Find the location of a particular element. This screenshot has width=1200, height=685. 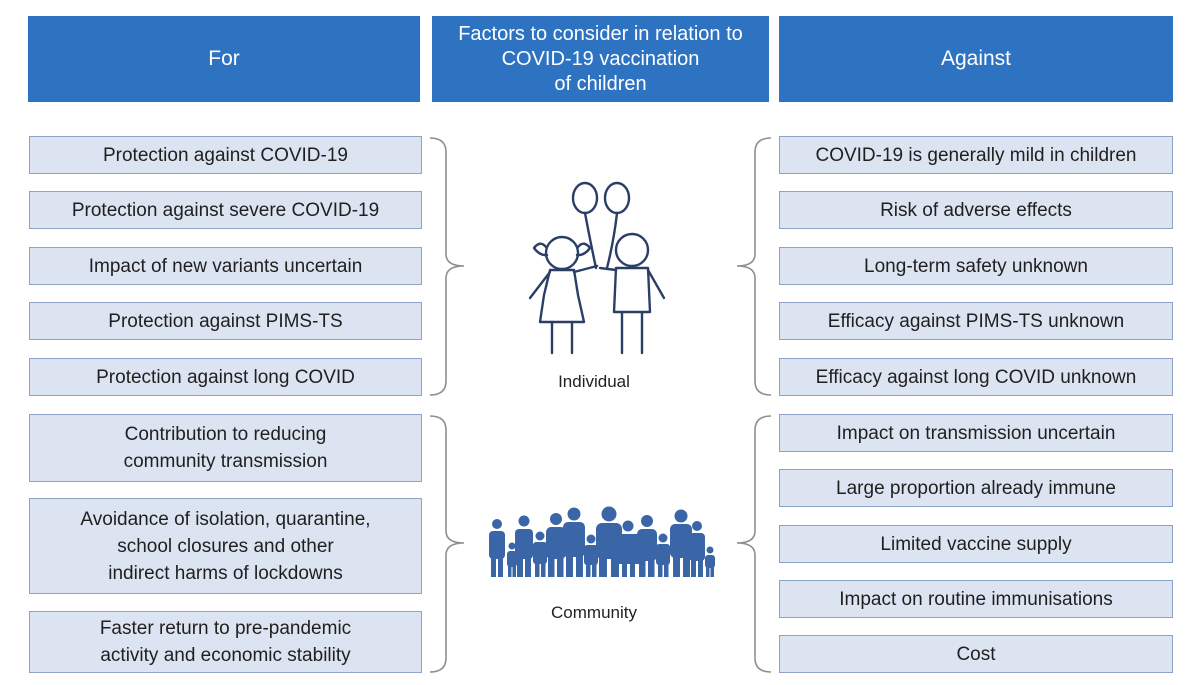

individual-label: Individual is located at coordinates (594, 381).